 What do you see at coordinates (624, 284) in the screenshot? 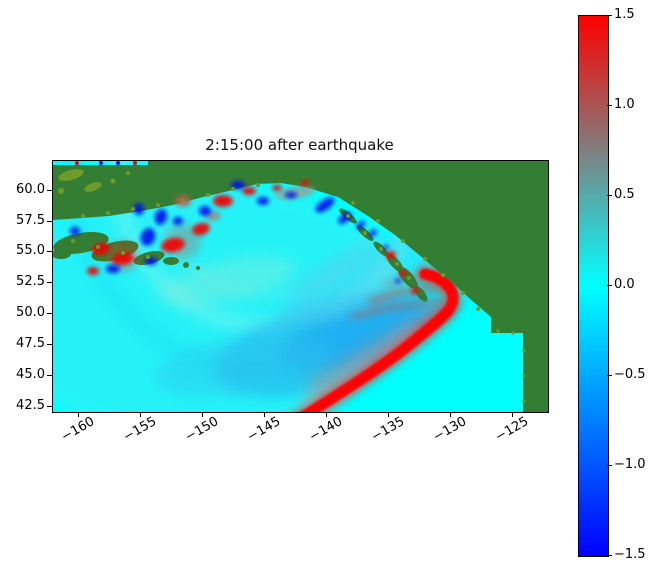
I see `colorbar-tick-label: 0.0` at bounding box center [624, 284].